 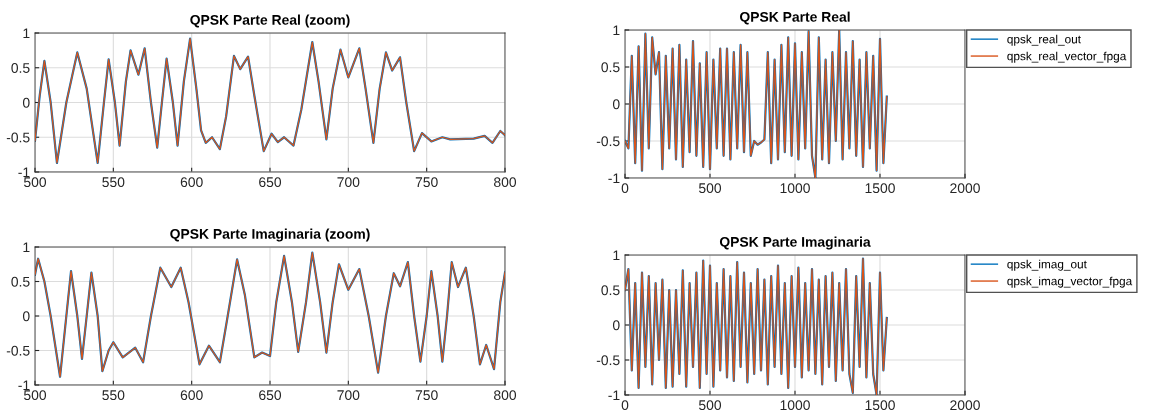 I want to click on chart-title: QPSK Parte Imaginaria, so click(x=795, y=243).